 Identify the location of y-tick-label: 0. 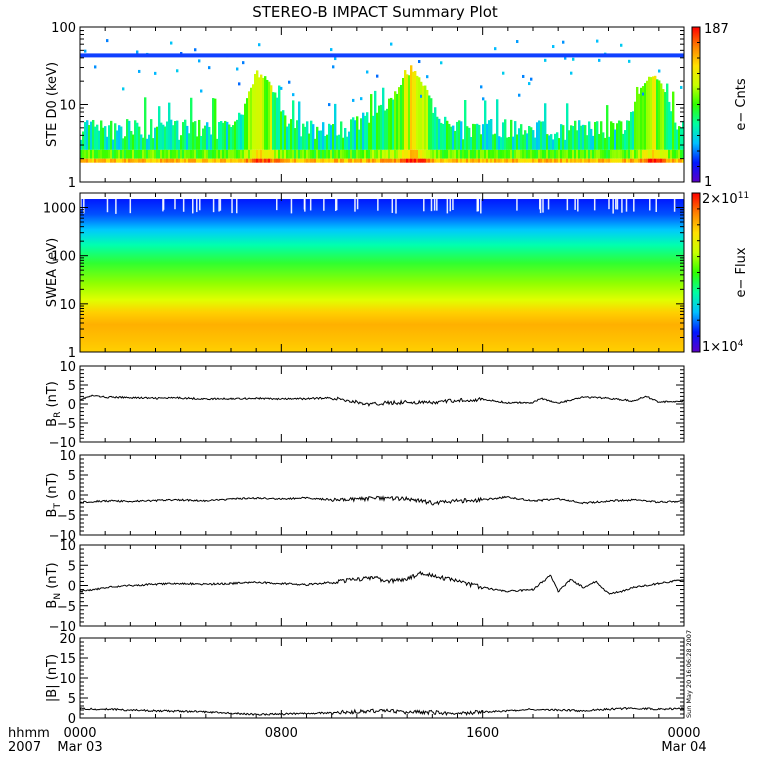
(72, 719).